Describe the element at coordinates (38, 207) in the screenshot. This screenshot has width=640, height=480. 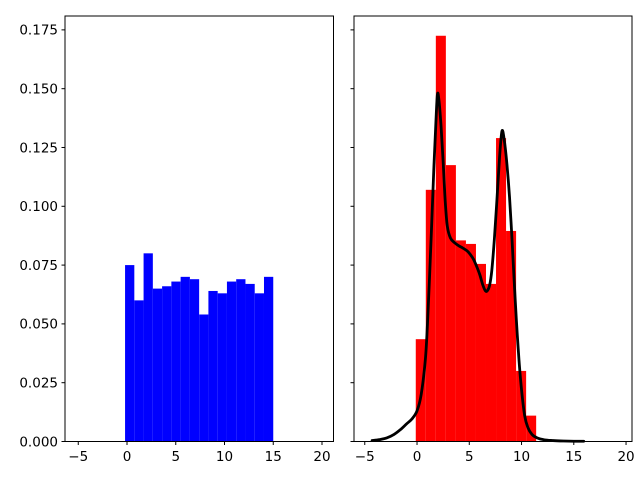
I see `y-tick-label: 0.100` at that location.